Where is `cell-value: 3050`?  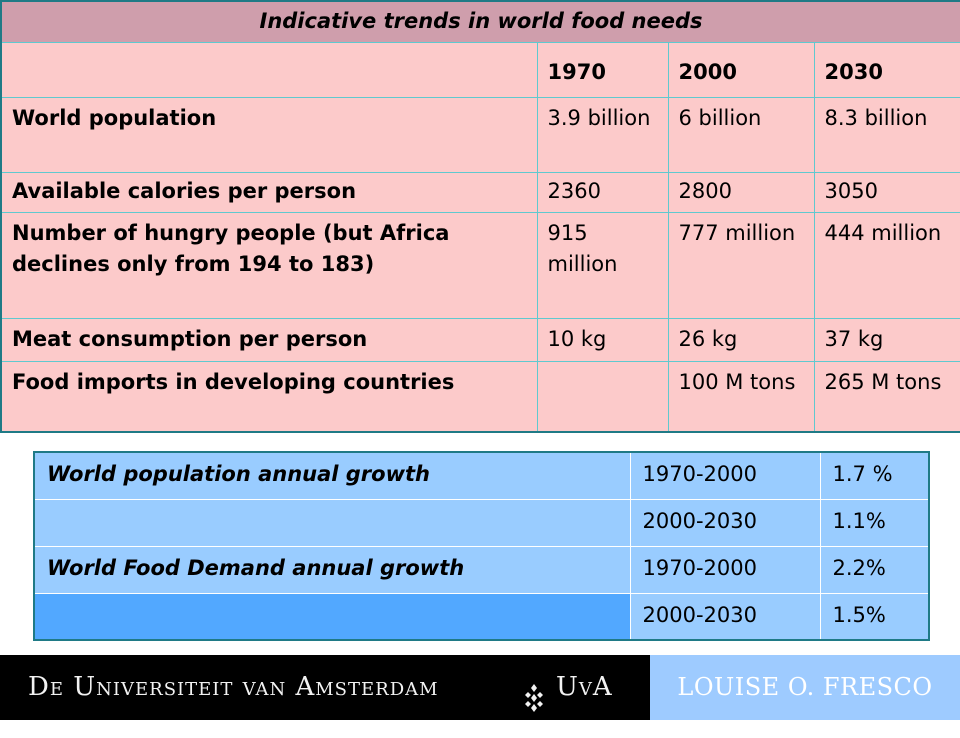
cell-value: 3050 is located at coordinates (886, 192).